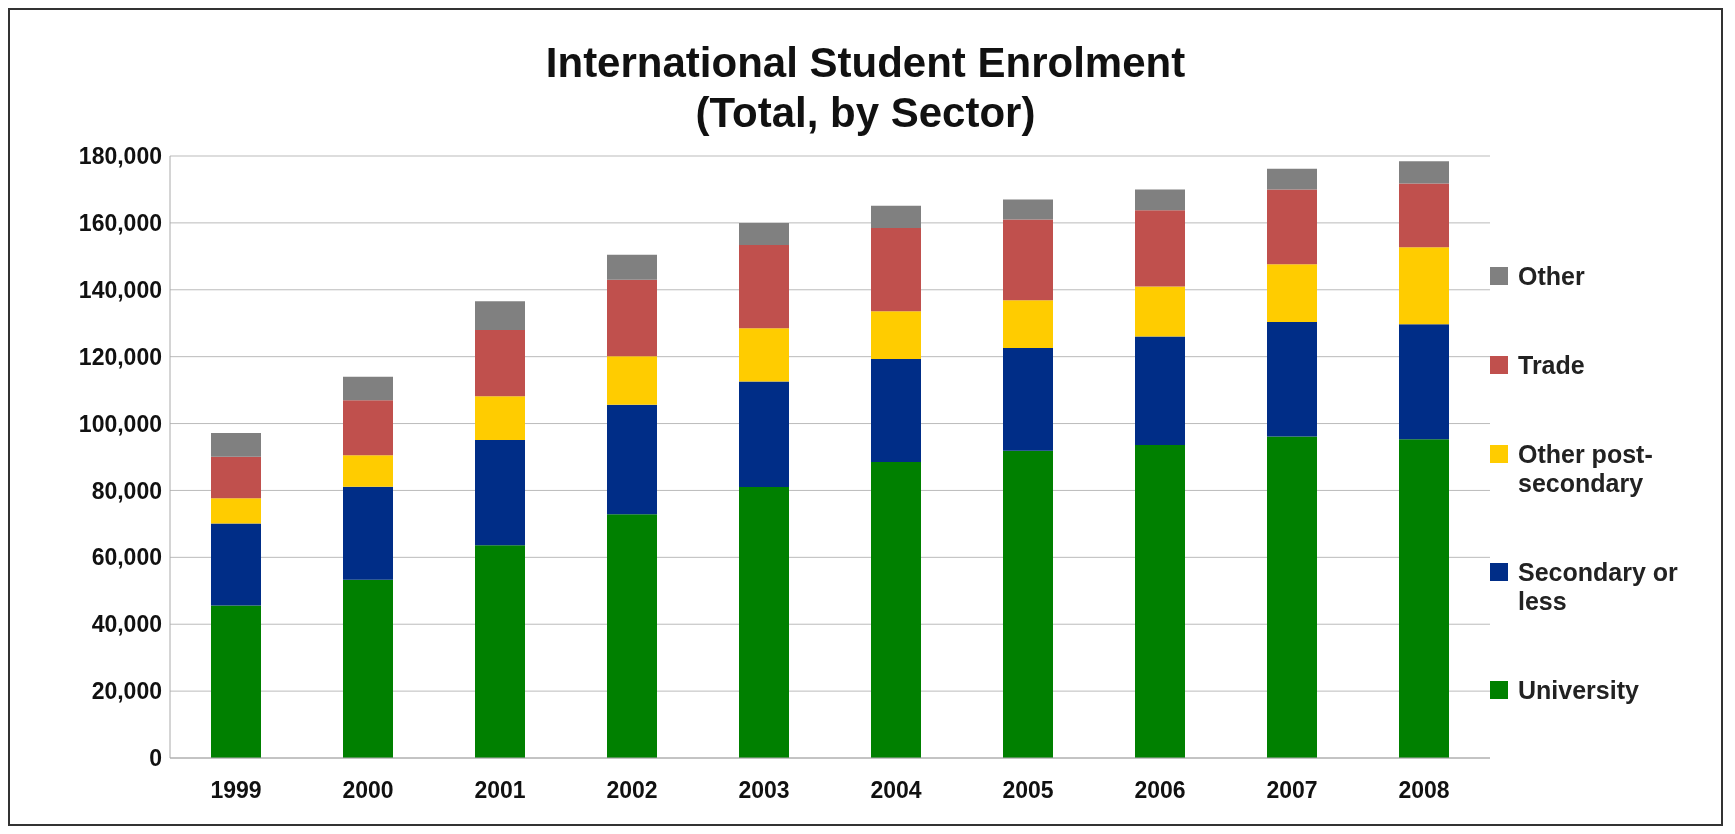 This screenshot has height=834, width=1735. What do you see at coordinates (368, 790) in the screenshot?
I see `x-tick-label: 2000` at bounding box center [368, 790].